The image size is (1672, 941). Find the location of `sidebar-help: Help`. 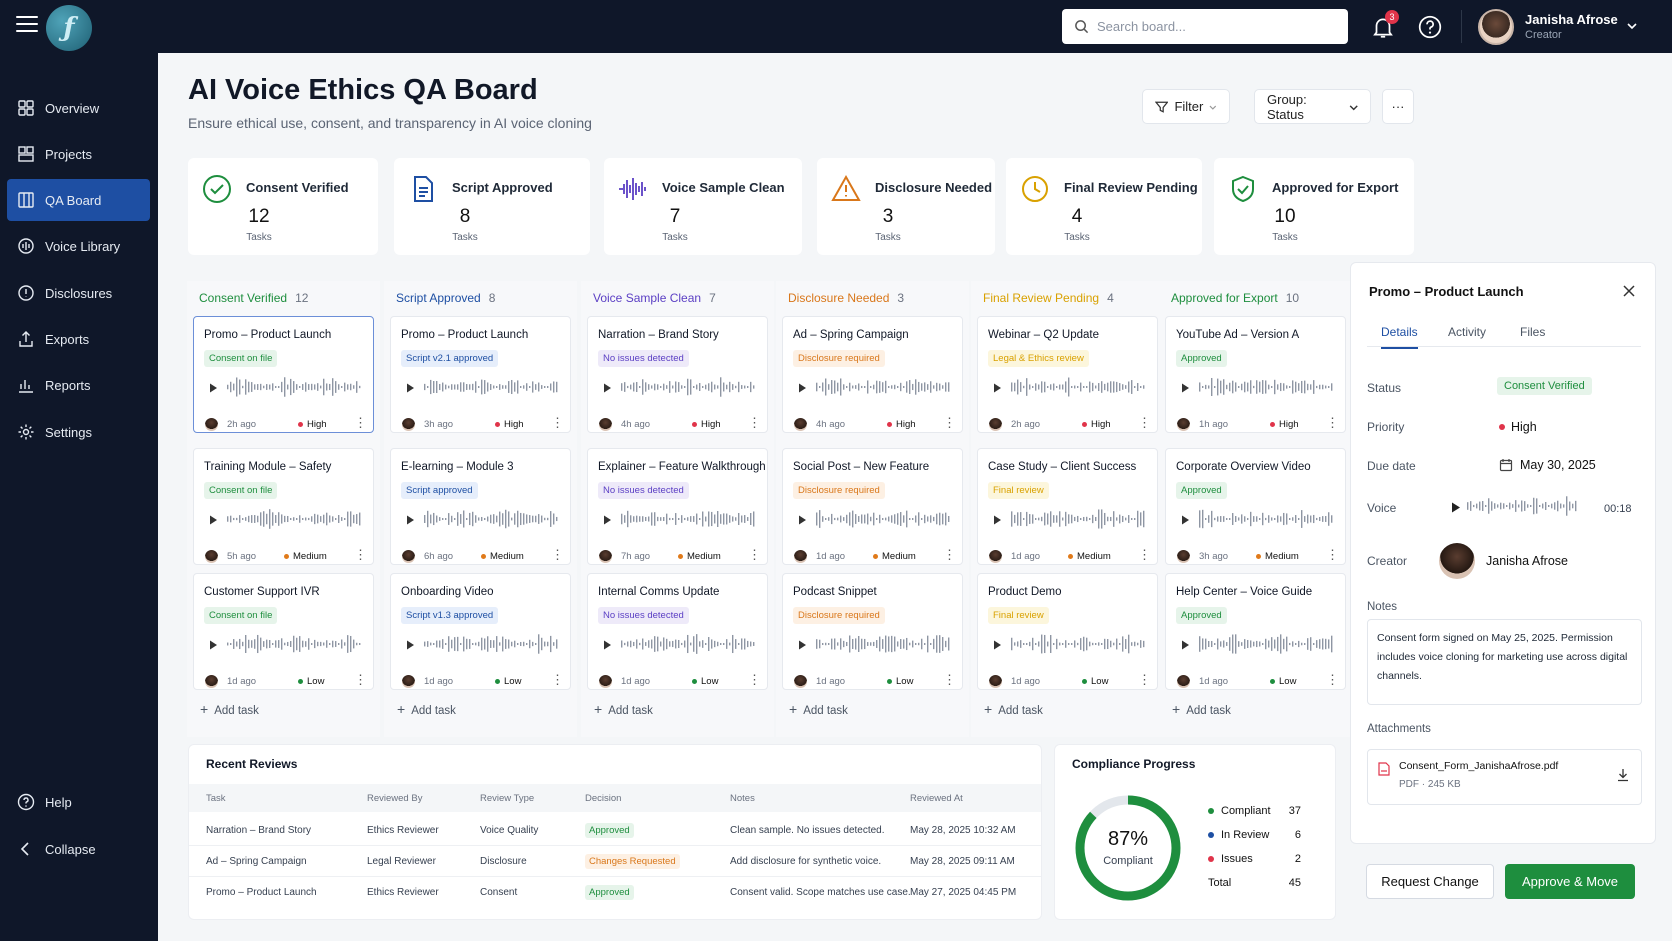

sidebar-help: Help is located at coordinates (78, 802).